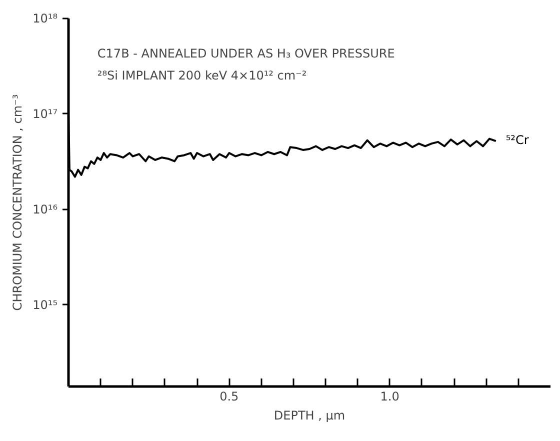 The height and width of the screenshot is (441, 560). Describe the element at coordinates (390, 397) in the screenshot. I see `x-tick-label: 1.0` at that location.